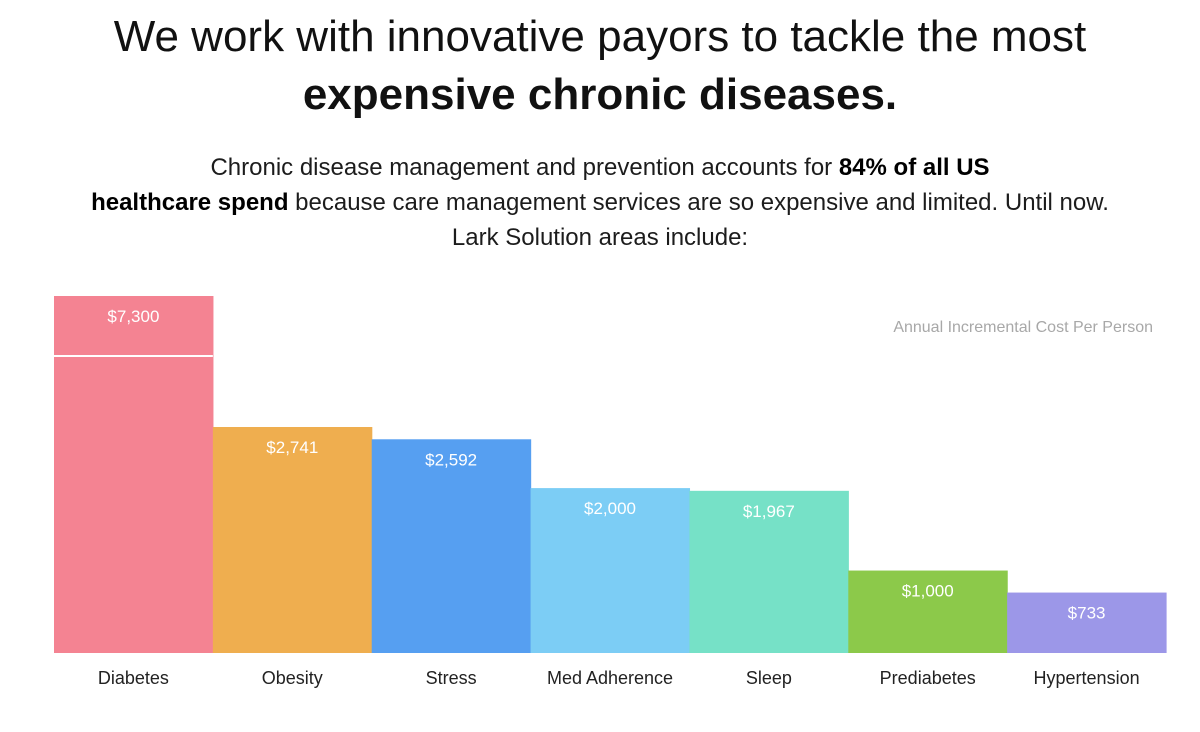 The height and width of the screenshot is (732, 1200). Describe the element at coordinates (610, 508) in the screenshot. I see `bar-value-label: $2,000` at that location.